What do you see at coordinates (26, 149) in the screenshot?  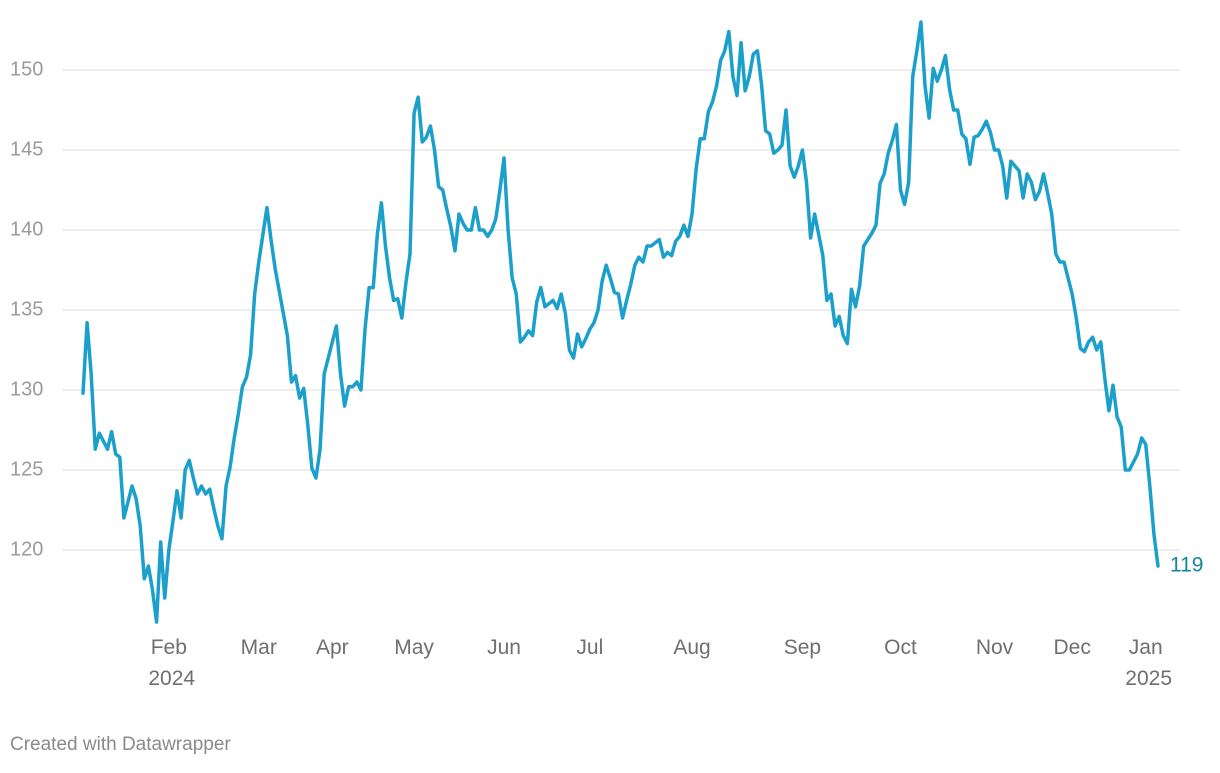 I see `y-tick-label: 145` at bounding box center [26, 149].